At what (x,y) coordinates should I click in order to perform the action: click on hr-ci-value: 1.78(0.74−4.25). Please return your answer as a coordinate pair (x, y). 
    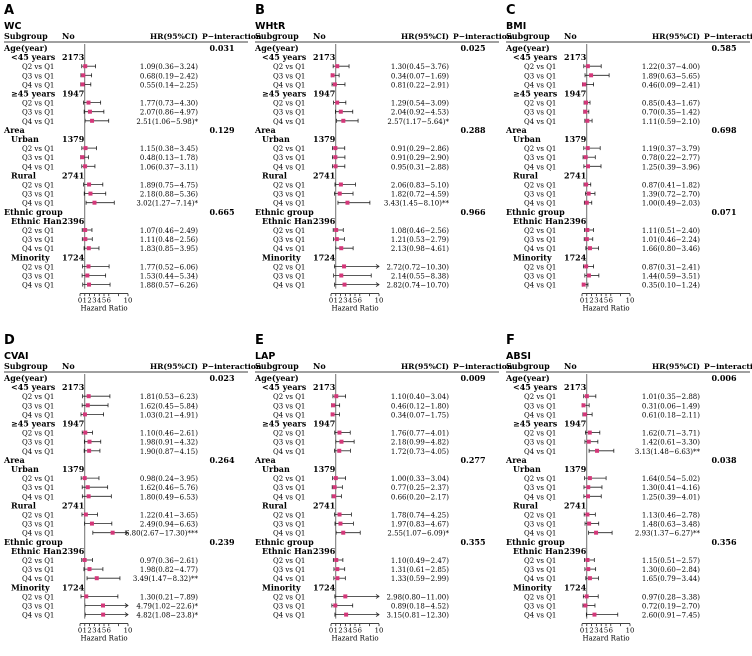
    Looking at the image, I should click on (420, 516).